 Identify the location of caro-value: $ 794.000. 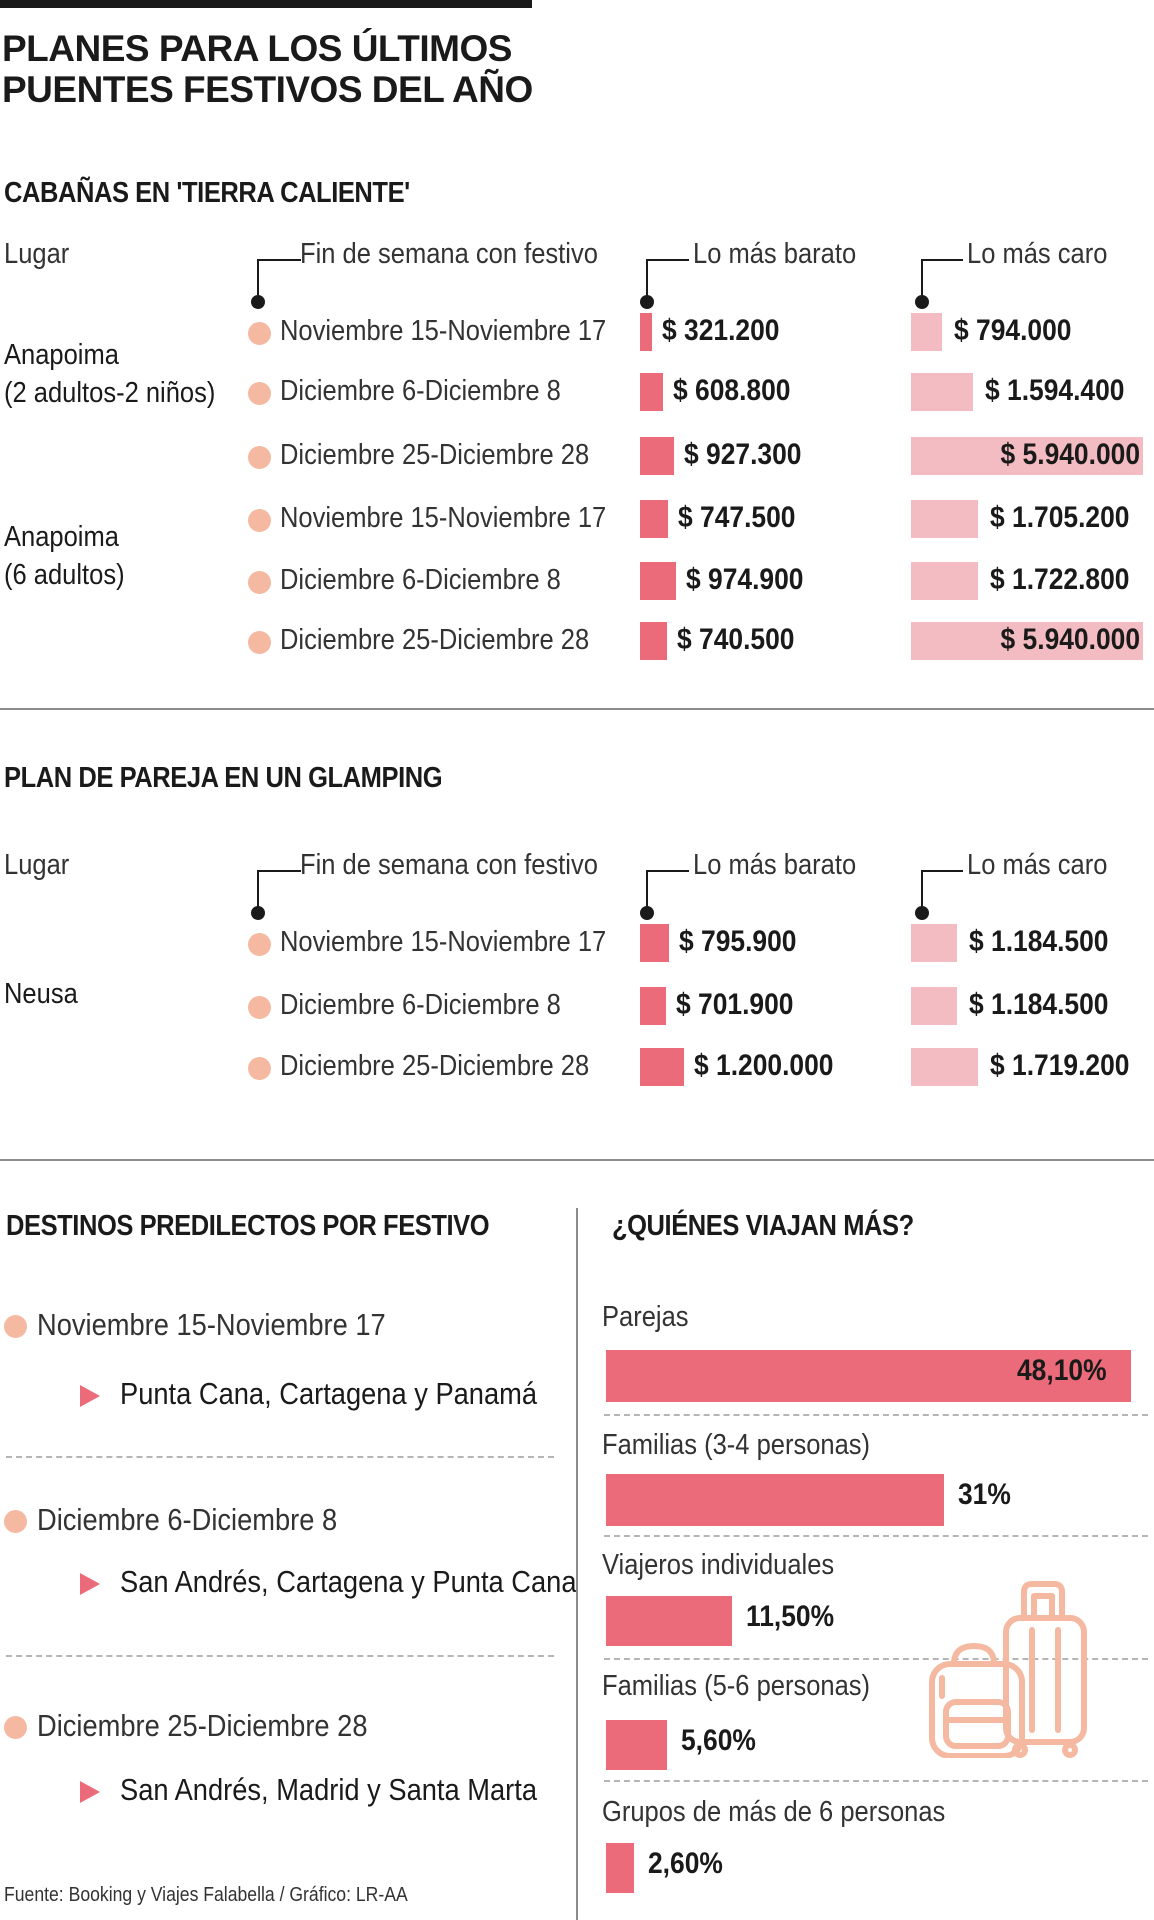
(1013, 330).